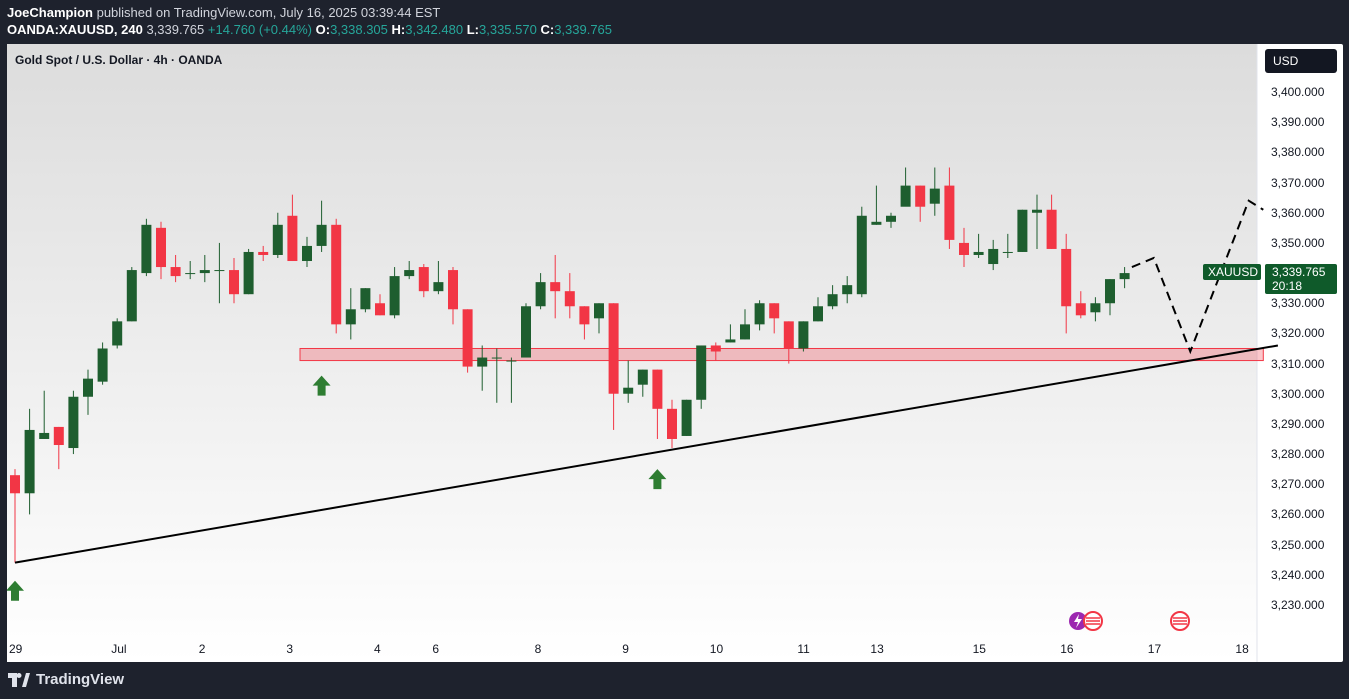 The height and width of the screenshot is (699, 1349). I want to click on flag-stripes, so click(1180, 621).